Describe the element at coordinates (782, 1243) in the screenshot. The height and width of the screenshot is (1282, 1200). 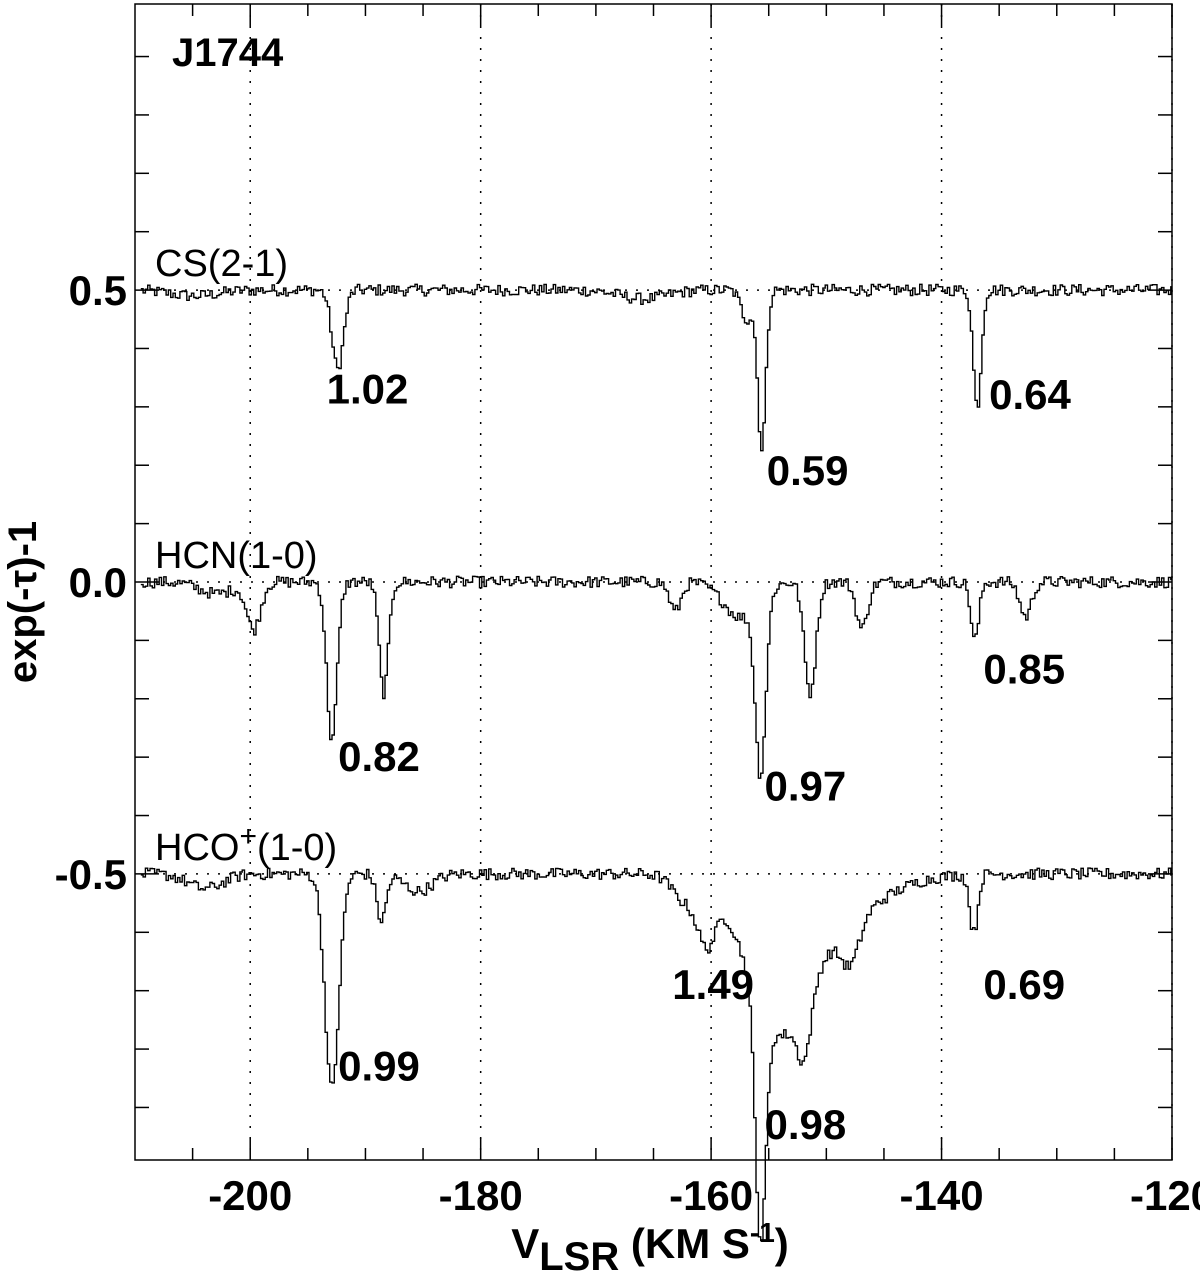
I see `x-axis-label-close: )` at that location.